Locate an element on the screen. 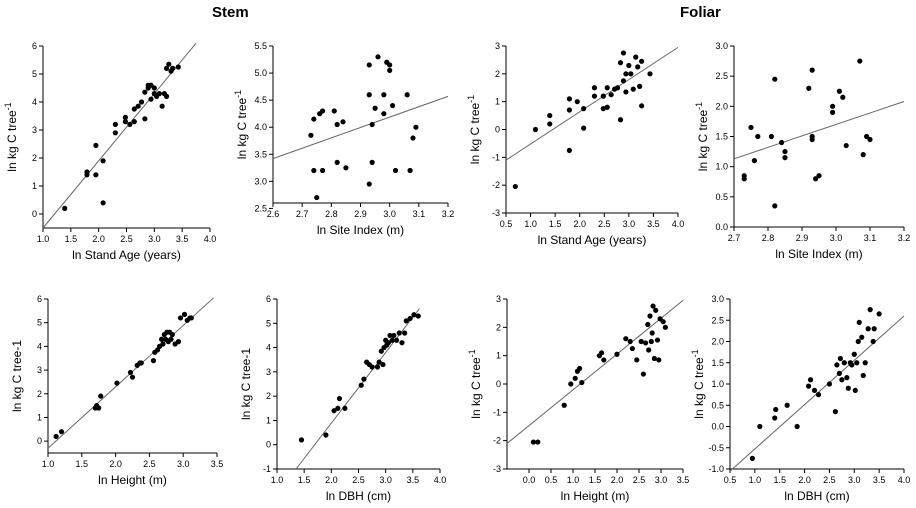 The height and width of the screenshot is (508, 916). y-tick-label: 0.0 is located at coordinates (717, 427).